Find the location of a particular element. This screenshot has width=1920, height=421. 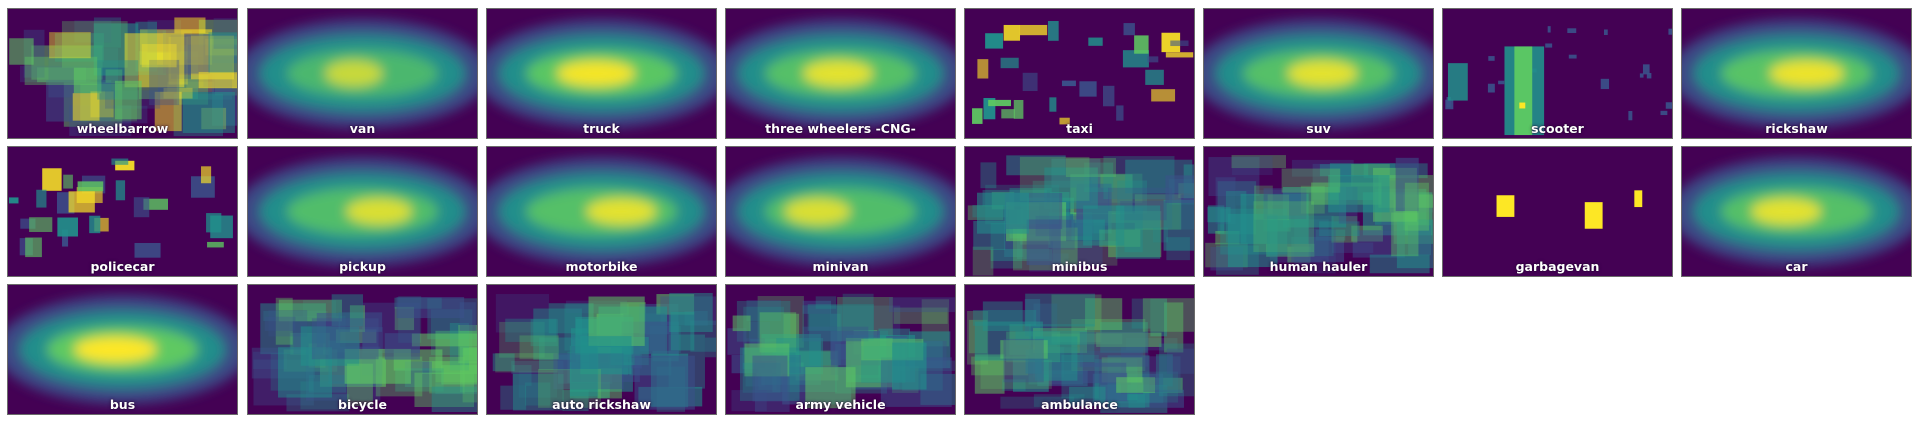

heatmap-tile: van is located at coordinates (362, 73).